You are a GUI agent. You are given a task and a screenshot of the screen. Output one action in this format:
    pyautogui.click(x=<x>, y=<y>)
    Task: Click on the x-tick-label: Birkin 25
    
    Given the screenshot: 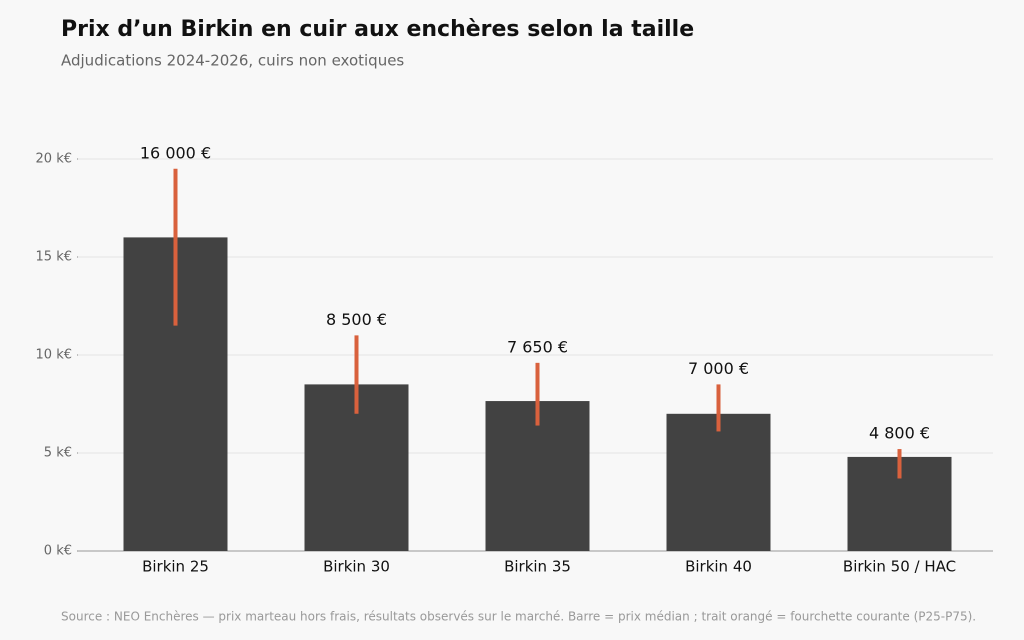 What is the action you would take?
    pyautogui.click(x=175, y=567)
    